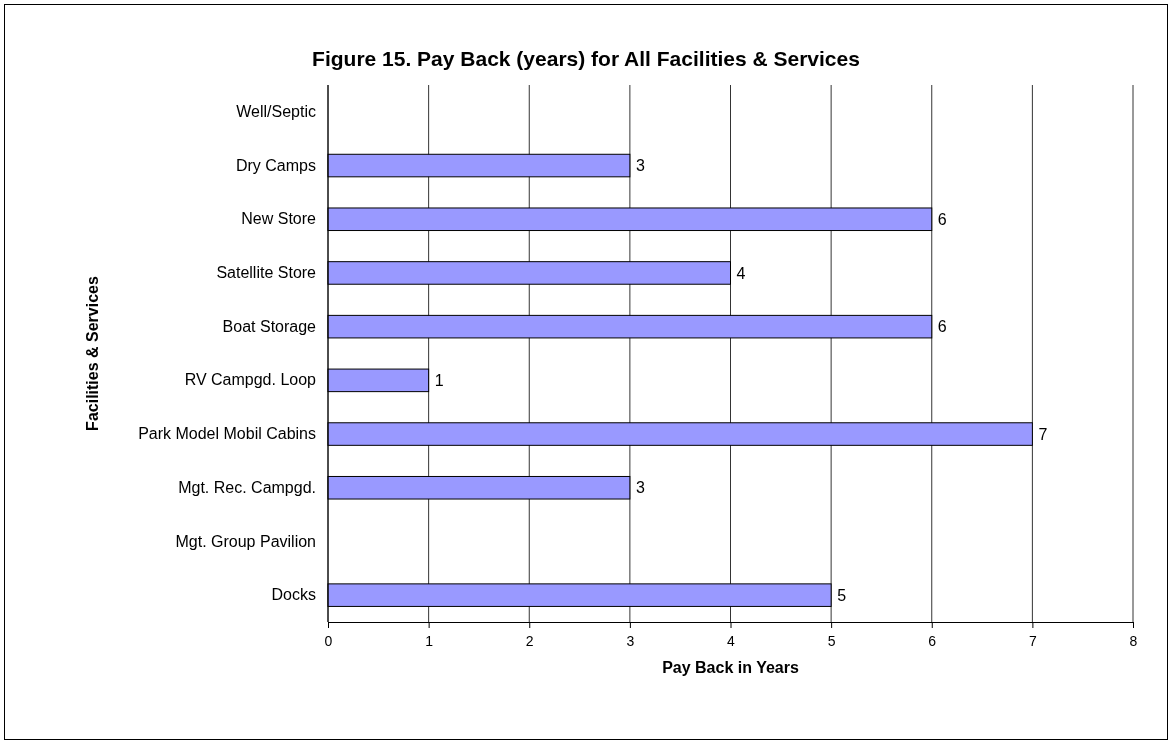 This screenshot has width=1172, height=744. I want to click on y-tick-label: Boat Storage, so click(269, 326).